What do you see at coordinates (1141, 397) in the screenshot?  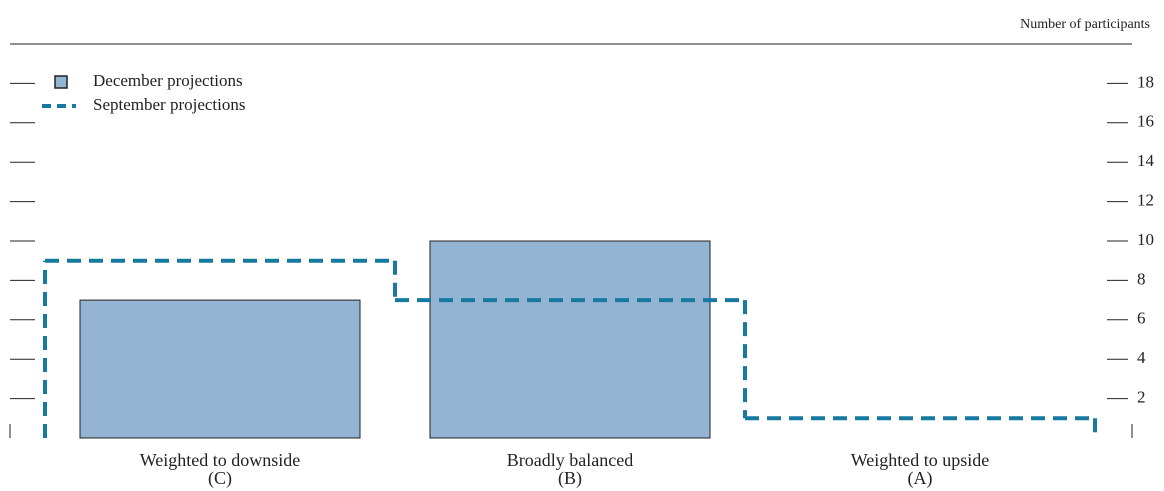 I see `y-tick-label: 2` at bounding box center [1141, 397].